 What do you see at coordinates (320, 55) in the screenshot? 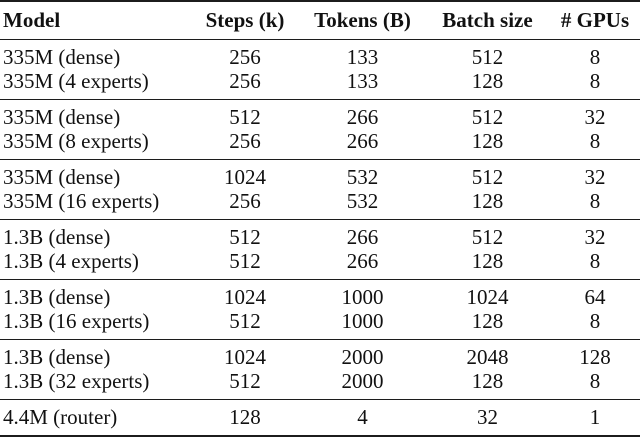
I see `table-row: 335M (dense) 256 133 512 8` at bounding box center [320, 55].